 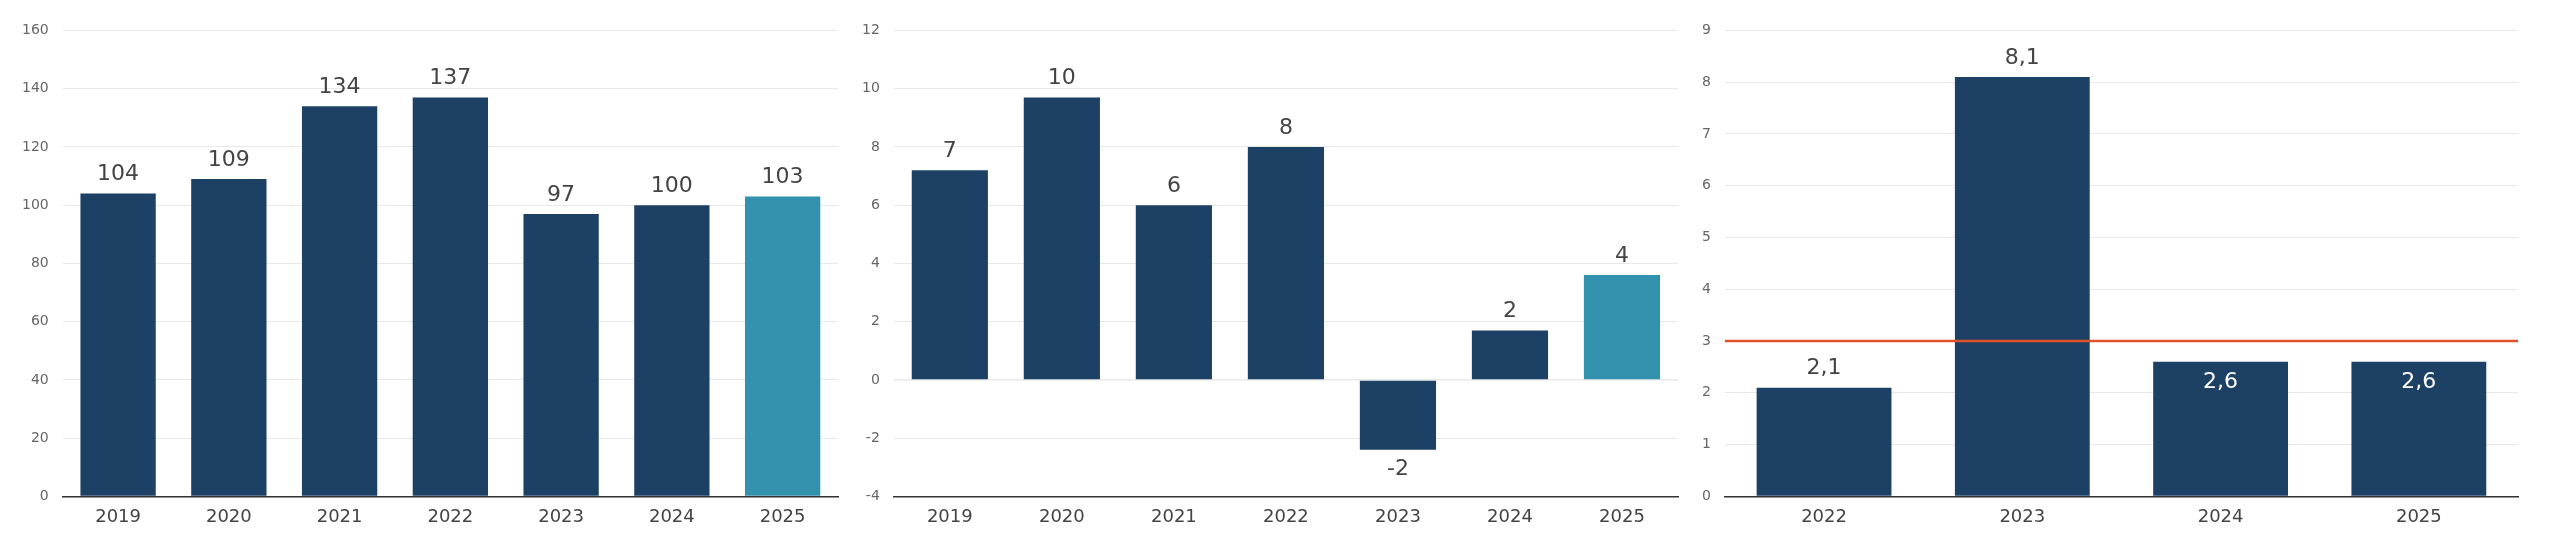 What do you see at coordinates (1061, 77) in the screenshot?
I see `data-label: 10` at bounding box center [1061, 77].